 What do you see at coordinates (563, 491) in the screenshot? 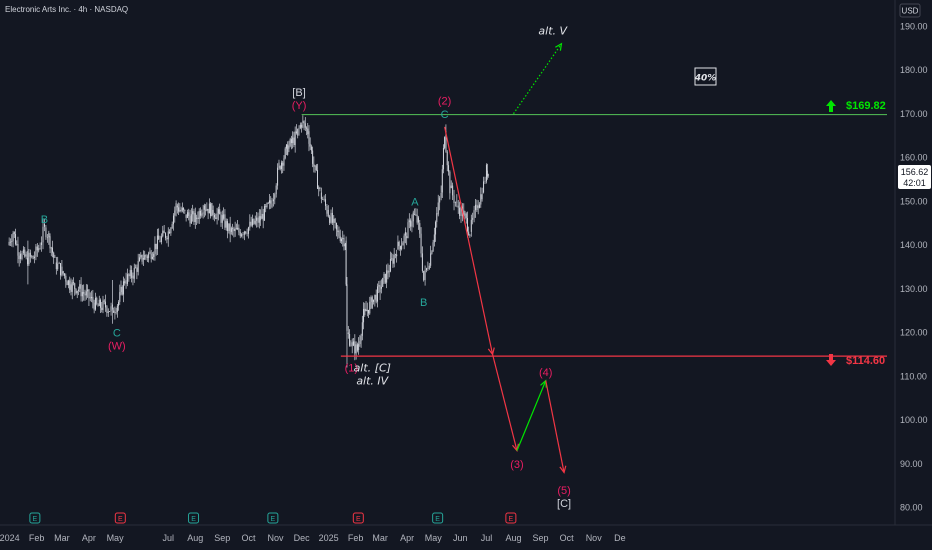
I see `wave-label: (5)` at bounding box center [563, 491].